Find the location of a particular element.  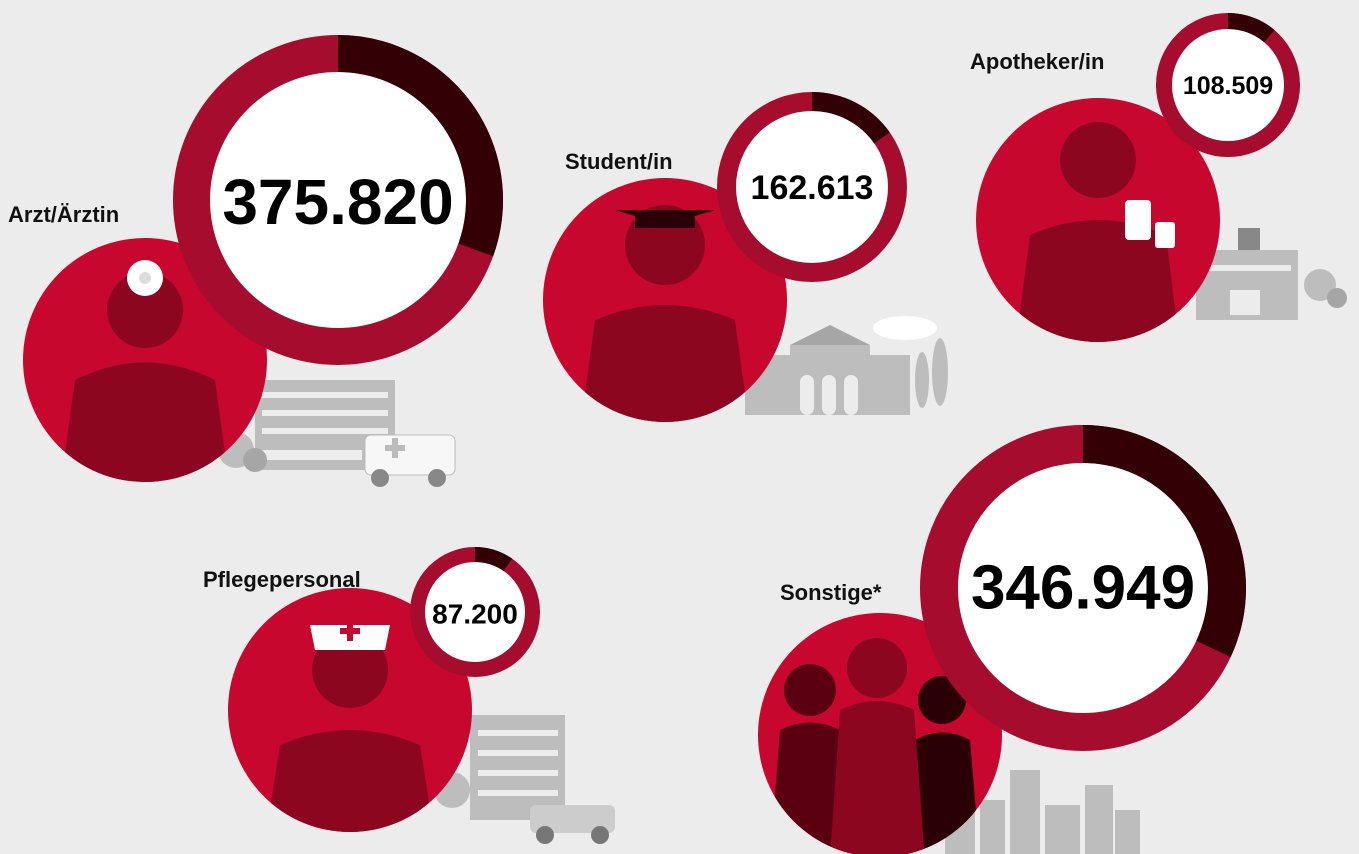

person-student is located at coordinates (665, 300).